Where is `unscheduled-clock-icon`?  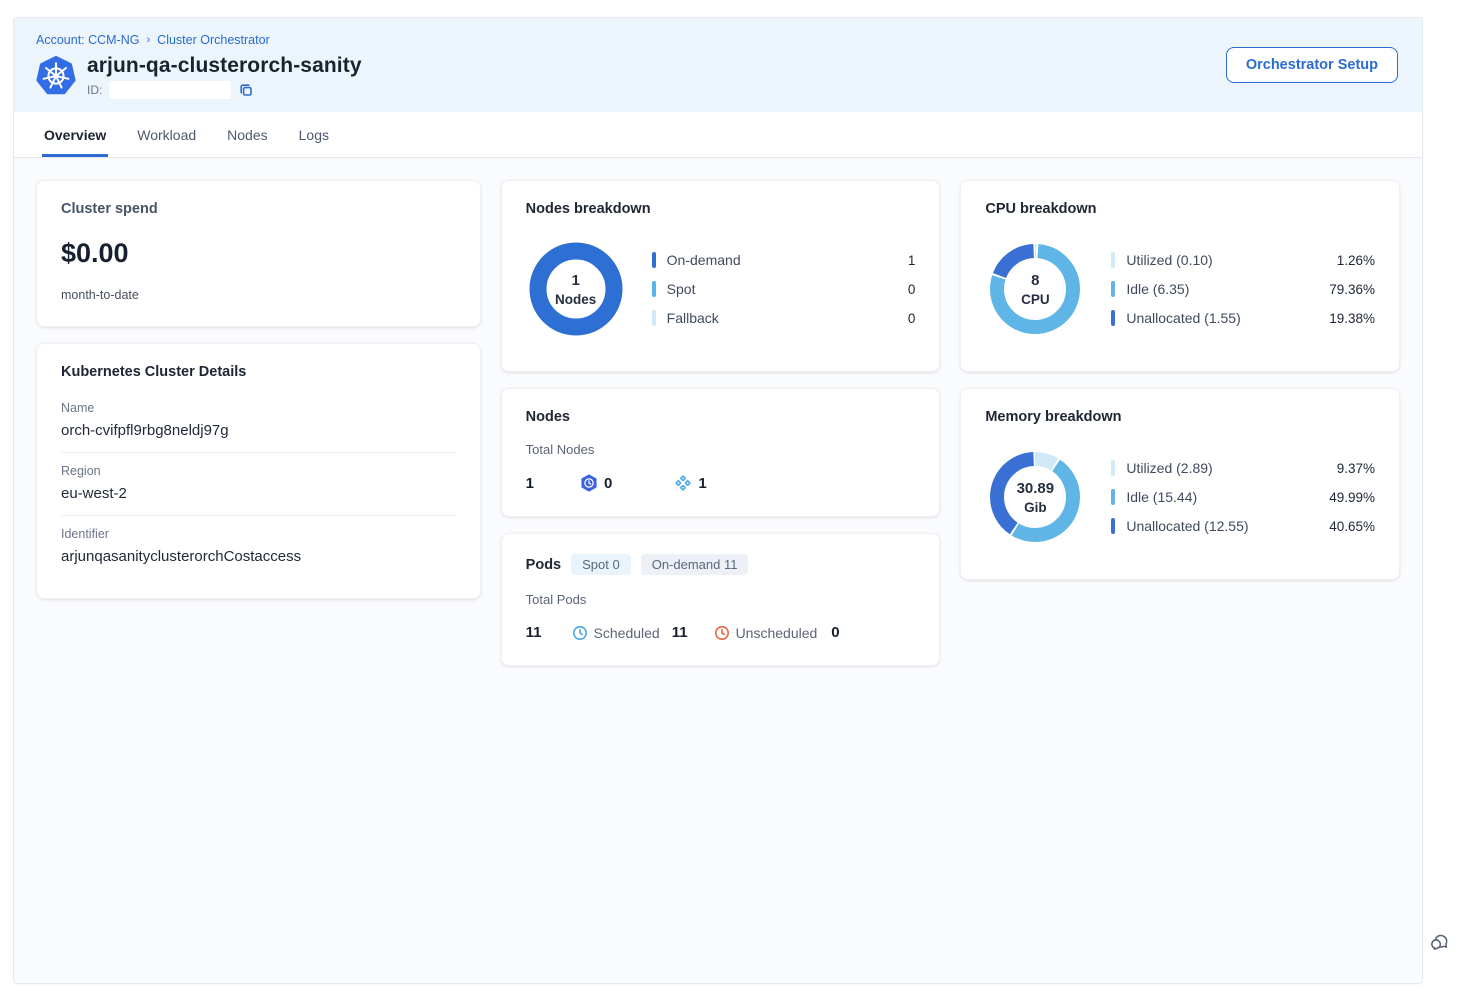
unscheduled-clock-icon is located at coordinates (722, 633).